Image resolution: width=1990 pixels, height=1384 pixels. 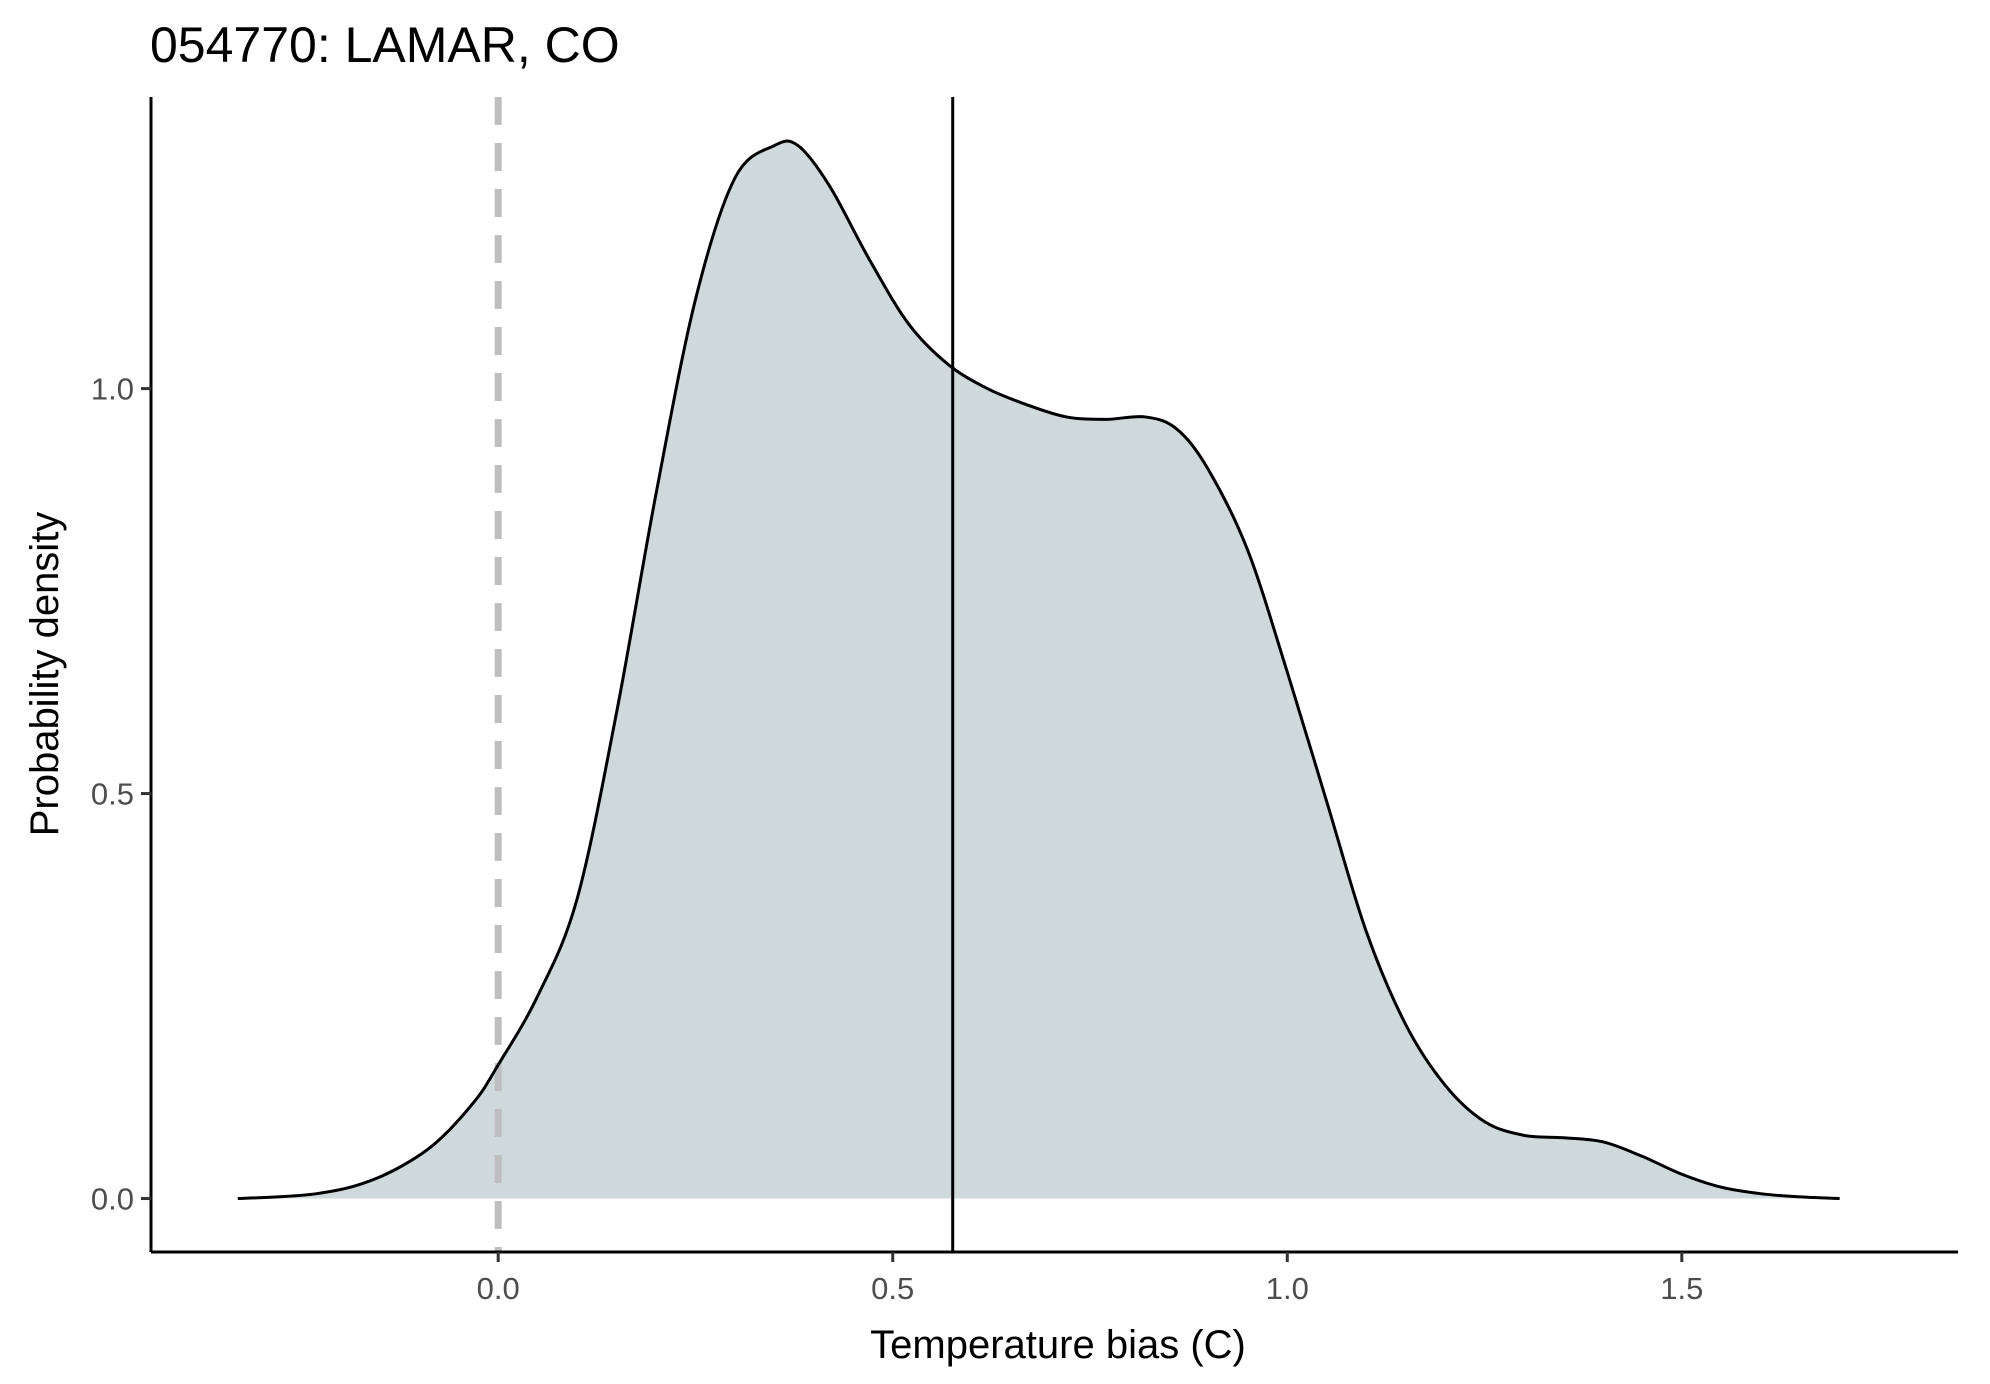 What do you see at coordinates (1287, 1288) in the screenshot?
I see `x-tick-label: 1.0` at bounding box center [1287, 1288].